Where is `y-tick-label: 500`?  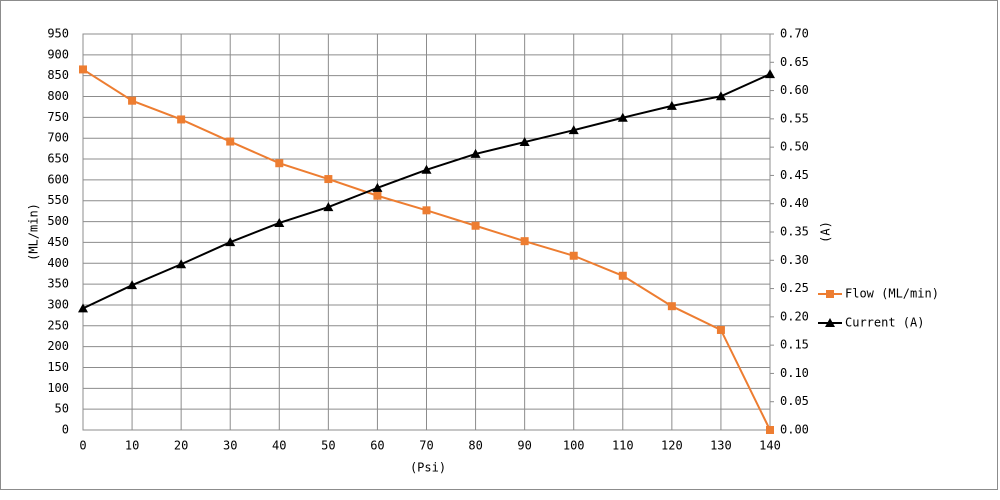 y-tick-label: 500 is located at coordinates (58, 221).